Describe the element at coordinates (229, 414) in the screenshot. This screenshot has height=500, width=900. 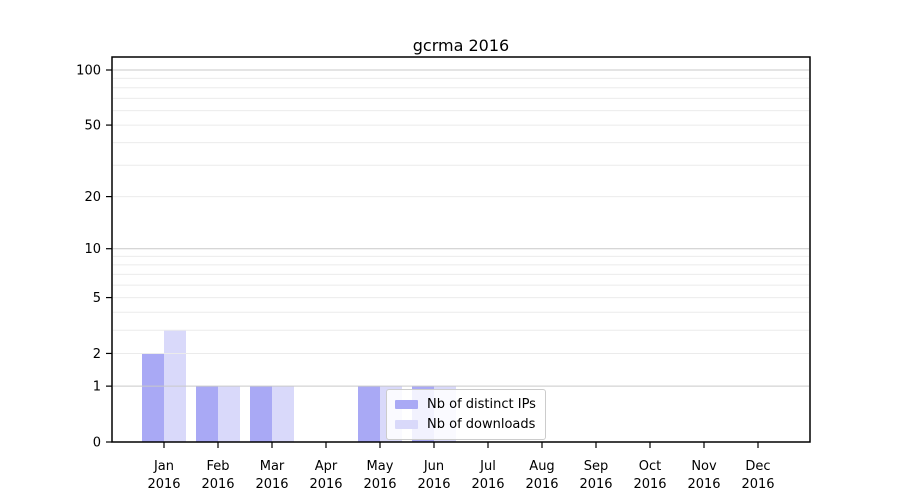
I see `bar-downloads-feb` at that location.